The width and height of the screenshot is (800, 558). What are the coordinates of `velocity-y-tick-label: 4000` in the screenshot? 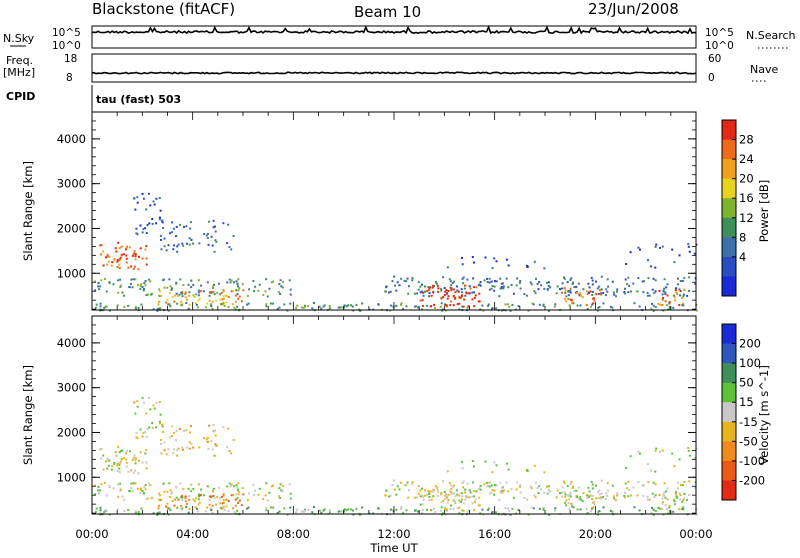 It's located at (71, 343).